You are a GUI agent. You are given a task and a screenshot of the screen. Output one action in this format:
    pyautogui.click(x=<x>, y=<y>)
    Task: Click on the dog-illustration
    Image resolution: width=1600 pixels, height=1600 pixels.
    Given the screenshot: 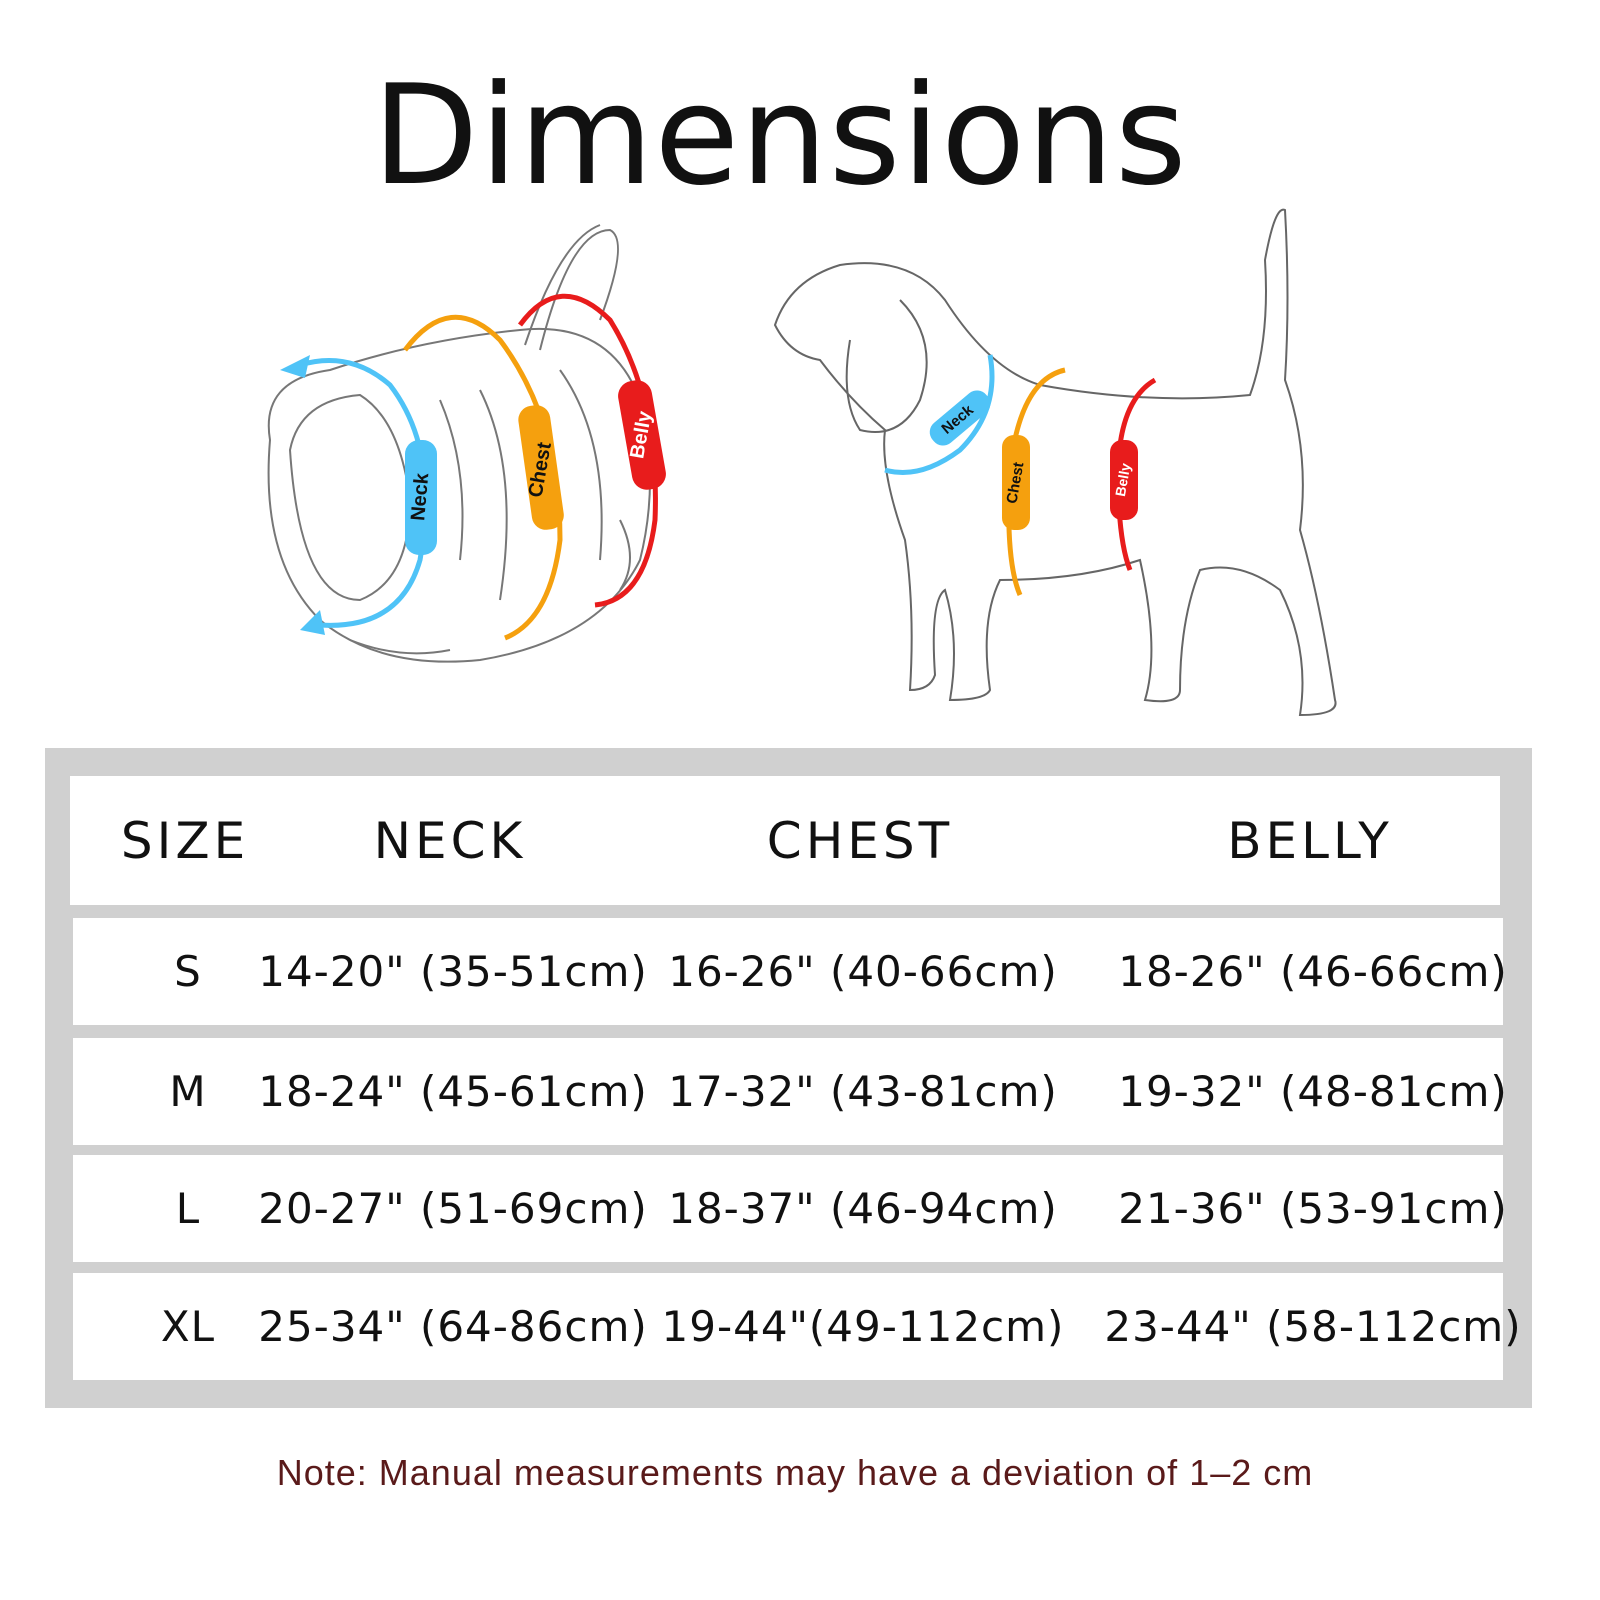 What is the action you would take?
    pyautogui.click(x=1055, y=462)
    